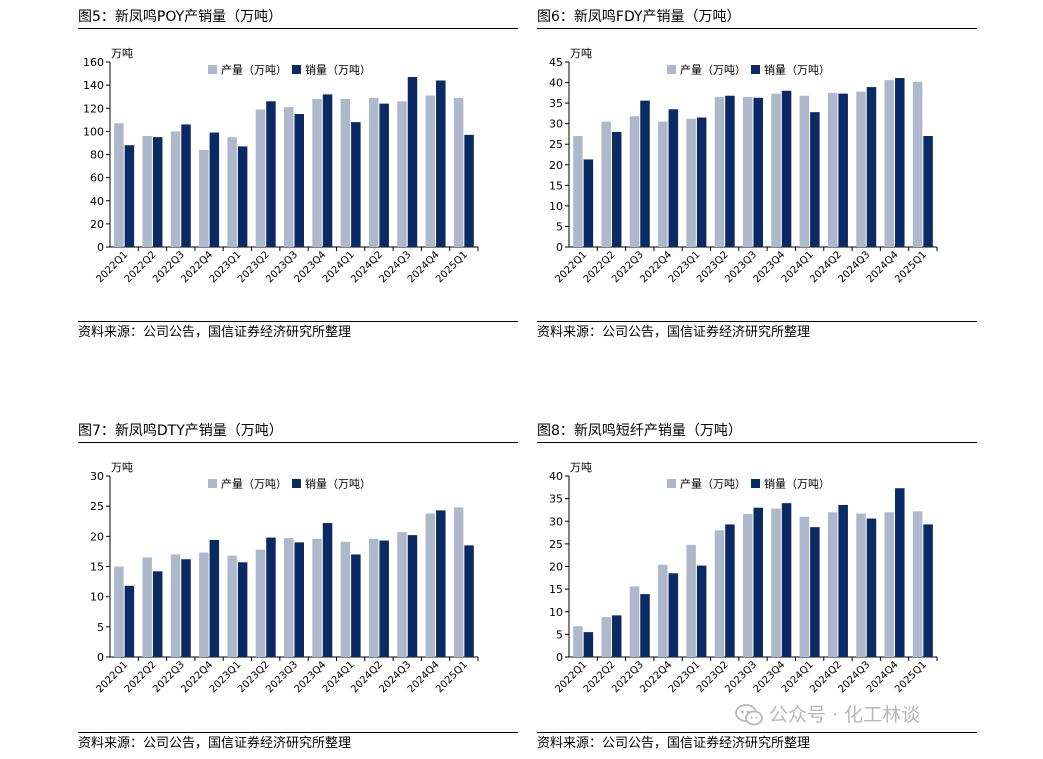 The image size is (1043, 759). I want to click on watermark-text: 公众号 · 化工林谈, so click(845, 715).